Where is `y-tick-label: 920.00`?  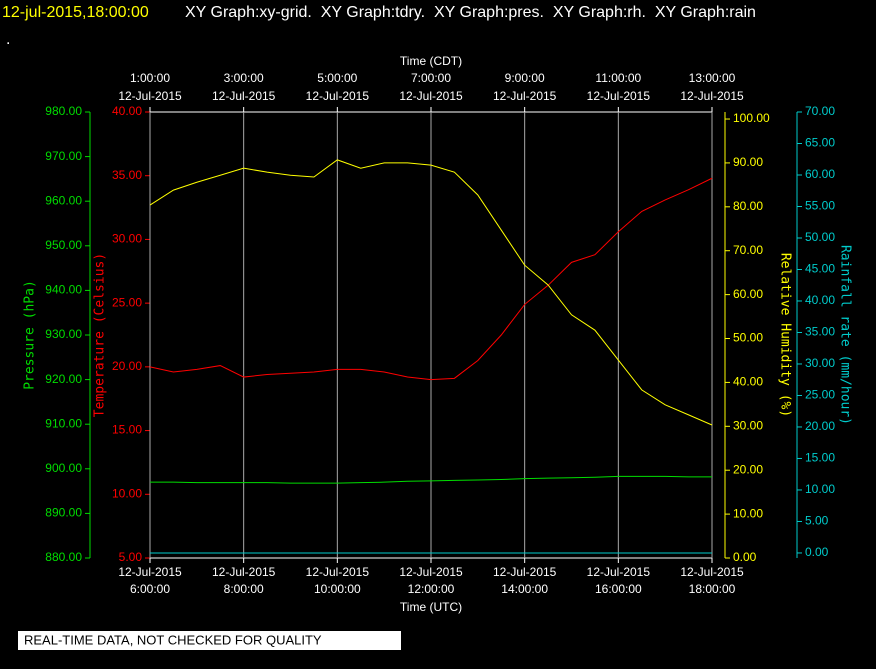
y-tick-label: 920.00 is located at coordinates (63, 379).